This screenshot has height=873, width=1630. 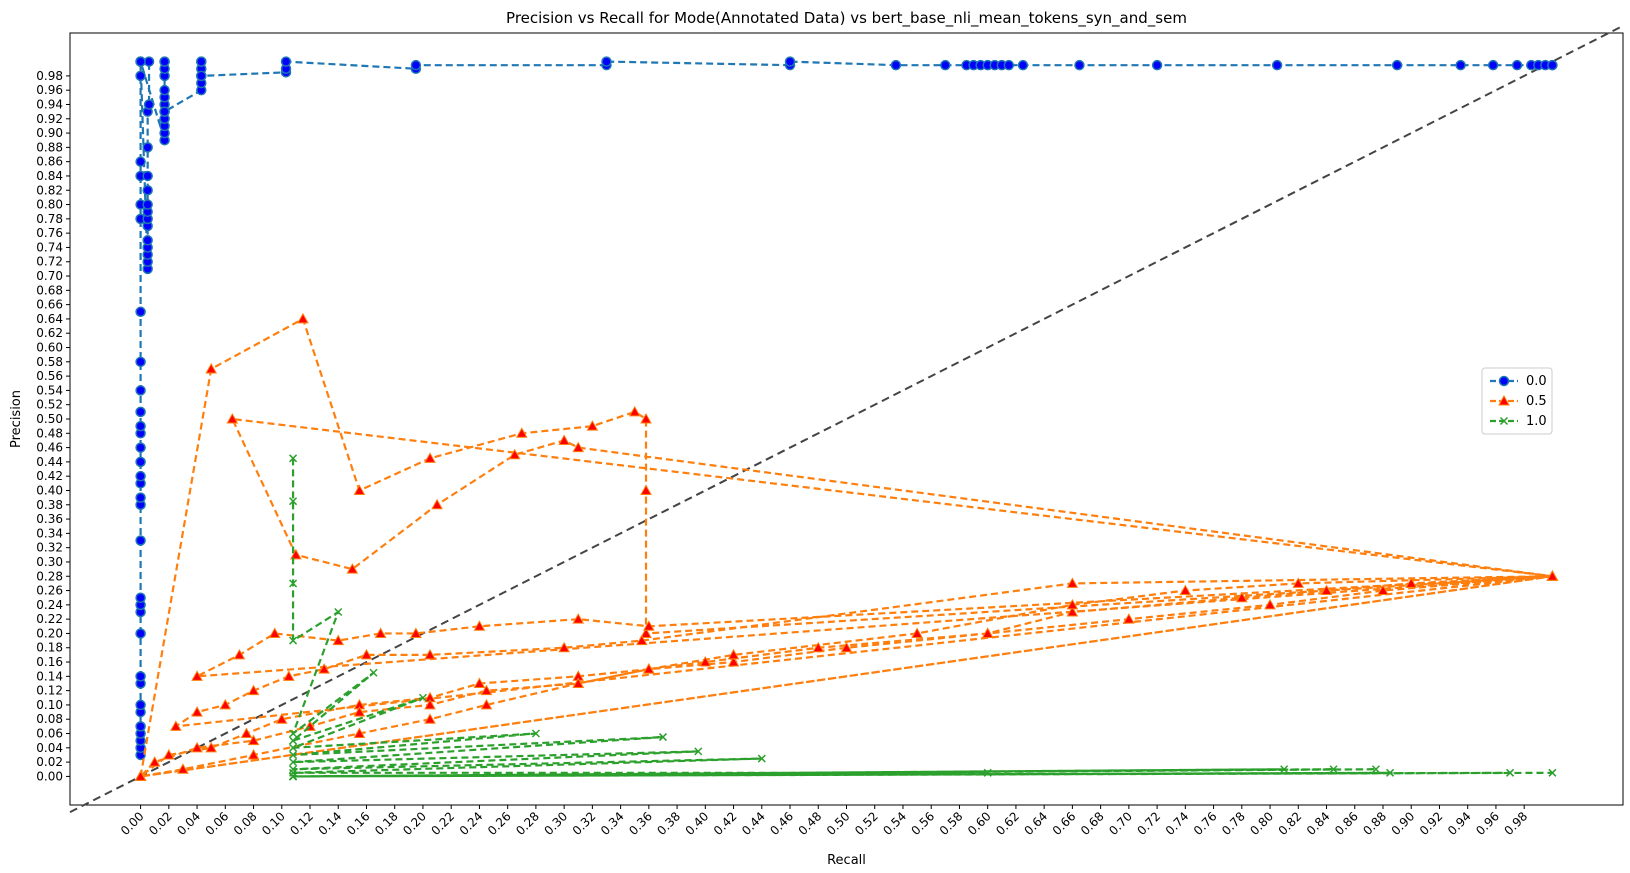 I want to click on y-tick-label: 0.86, so click(x=49, y=162).